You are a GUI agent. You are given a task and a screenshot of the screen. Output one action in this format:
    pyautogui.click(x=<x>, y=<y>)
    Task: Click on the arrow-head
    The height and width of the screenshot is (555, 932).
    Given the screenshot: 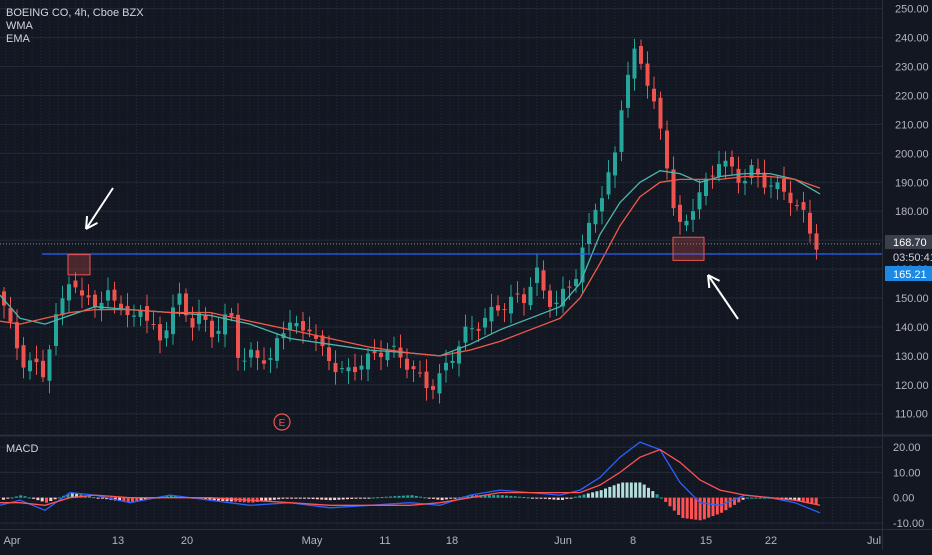 What is the action you would take?
    pyautogui.click(x=714, y=278)
    